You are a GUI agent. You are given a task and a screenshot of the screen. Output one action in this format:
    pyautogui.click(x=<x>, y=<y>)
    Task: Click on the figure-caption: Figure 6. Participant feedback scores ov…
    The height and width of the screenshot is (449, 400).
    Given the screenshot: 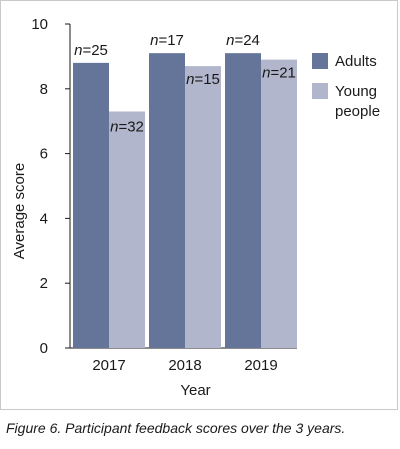 What is the action you would take?
    pyautogui.click(x=176, y=428)
    